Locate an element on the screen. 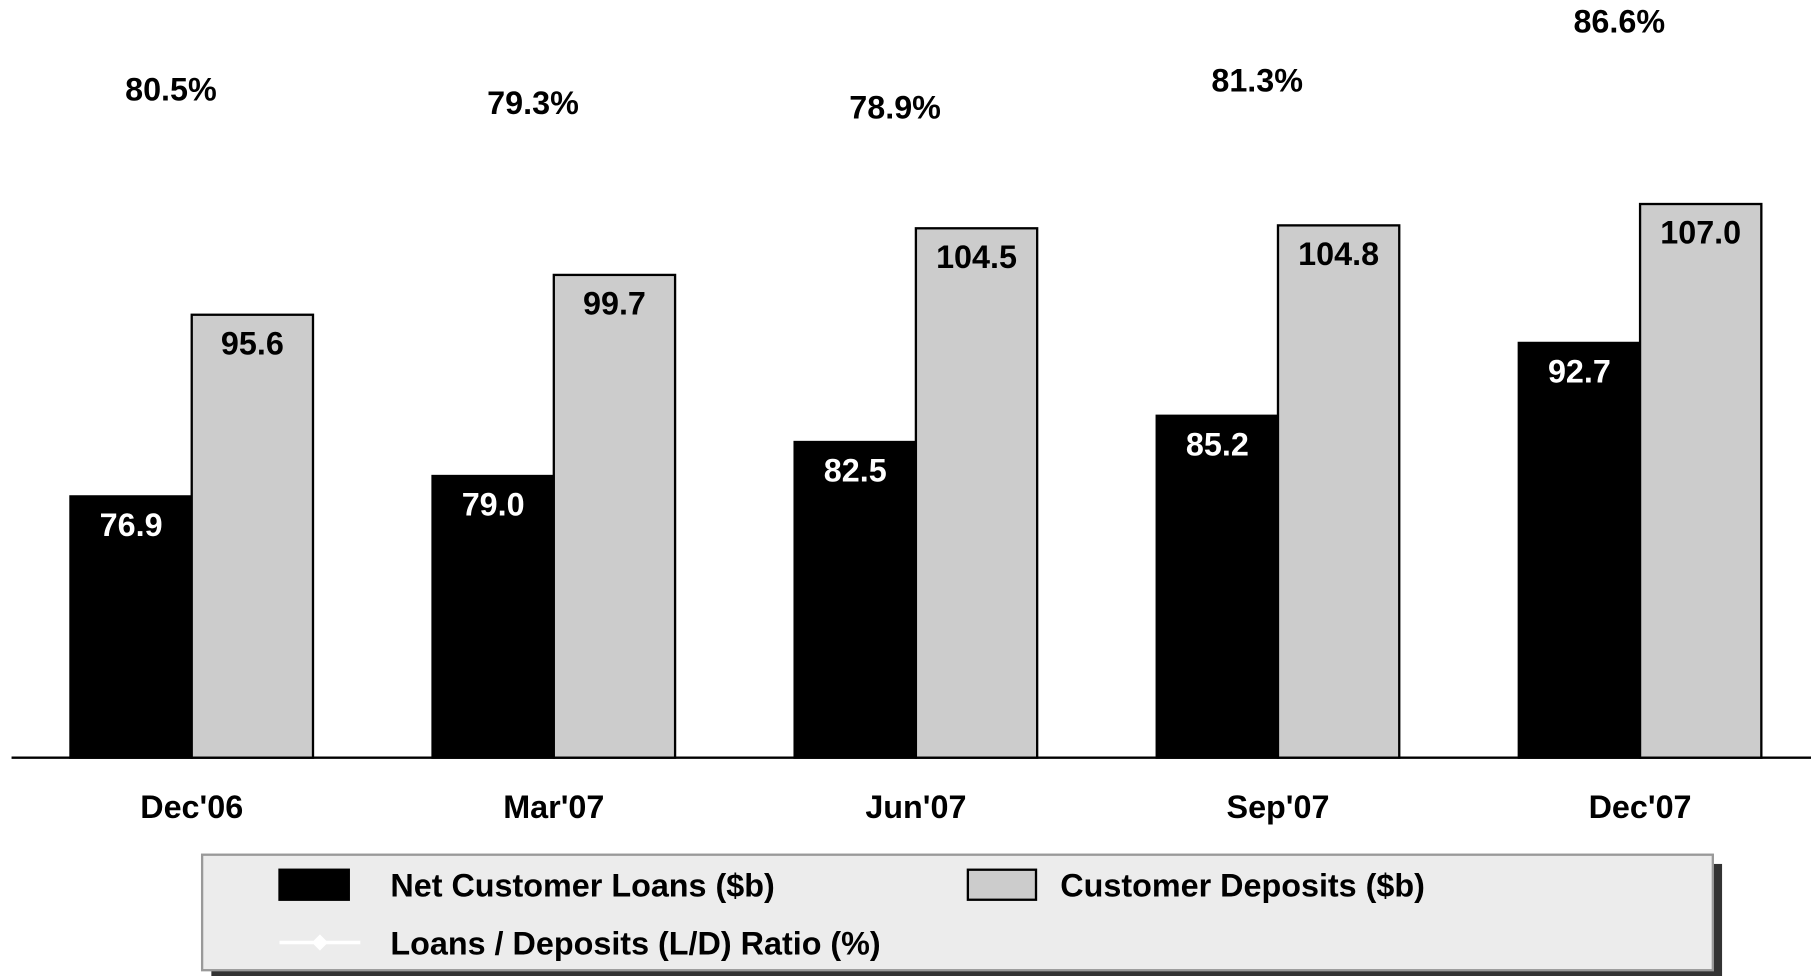 Image resolution: width=1811 pixels, height=976 pixels. data-label: 82.5 is located at coordinates (855, 471).